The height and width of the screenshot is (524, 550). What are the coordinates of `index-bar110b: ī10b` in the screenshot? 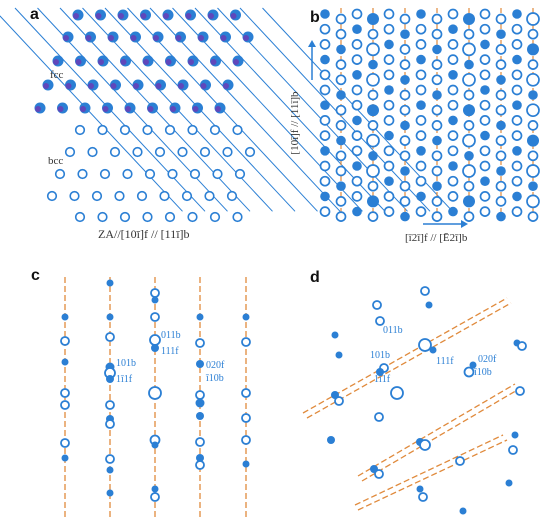 It's located at (483, 372).